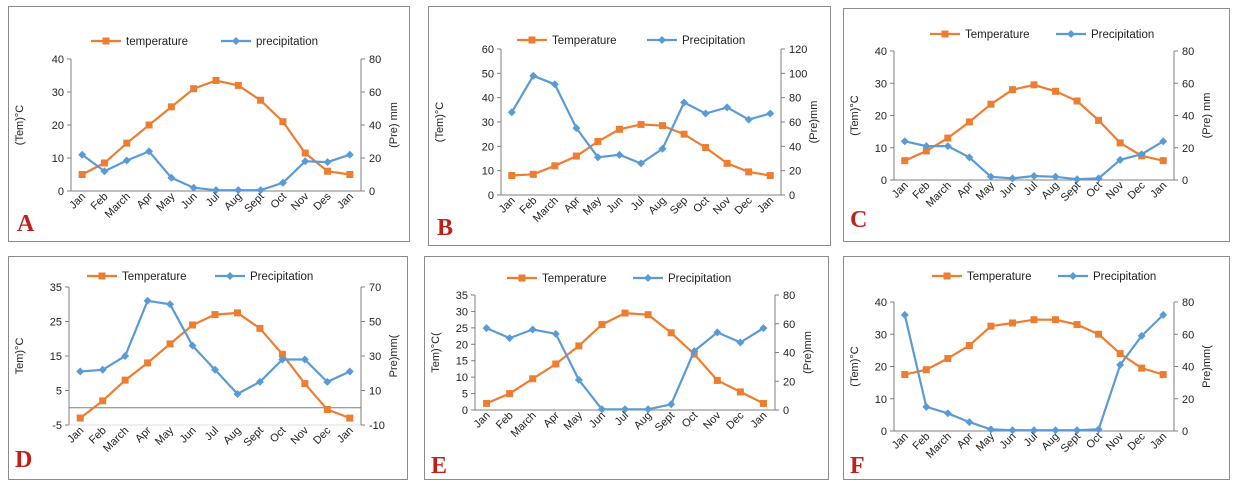 The width and height of the screenshot is (1237, 487). I want to click on right-tick-label: 80, so click(795, 99).